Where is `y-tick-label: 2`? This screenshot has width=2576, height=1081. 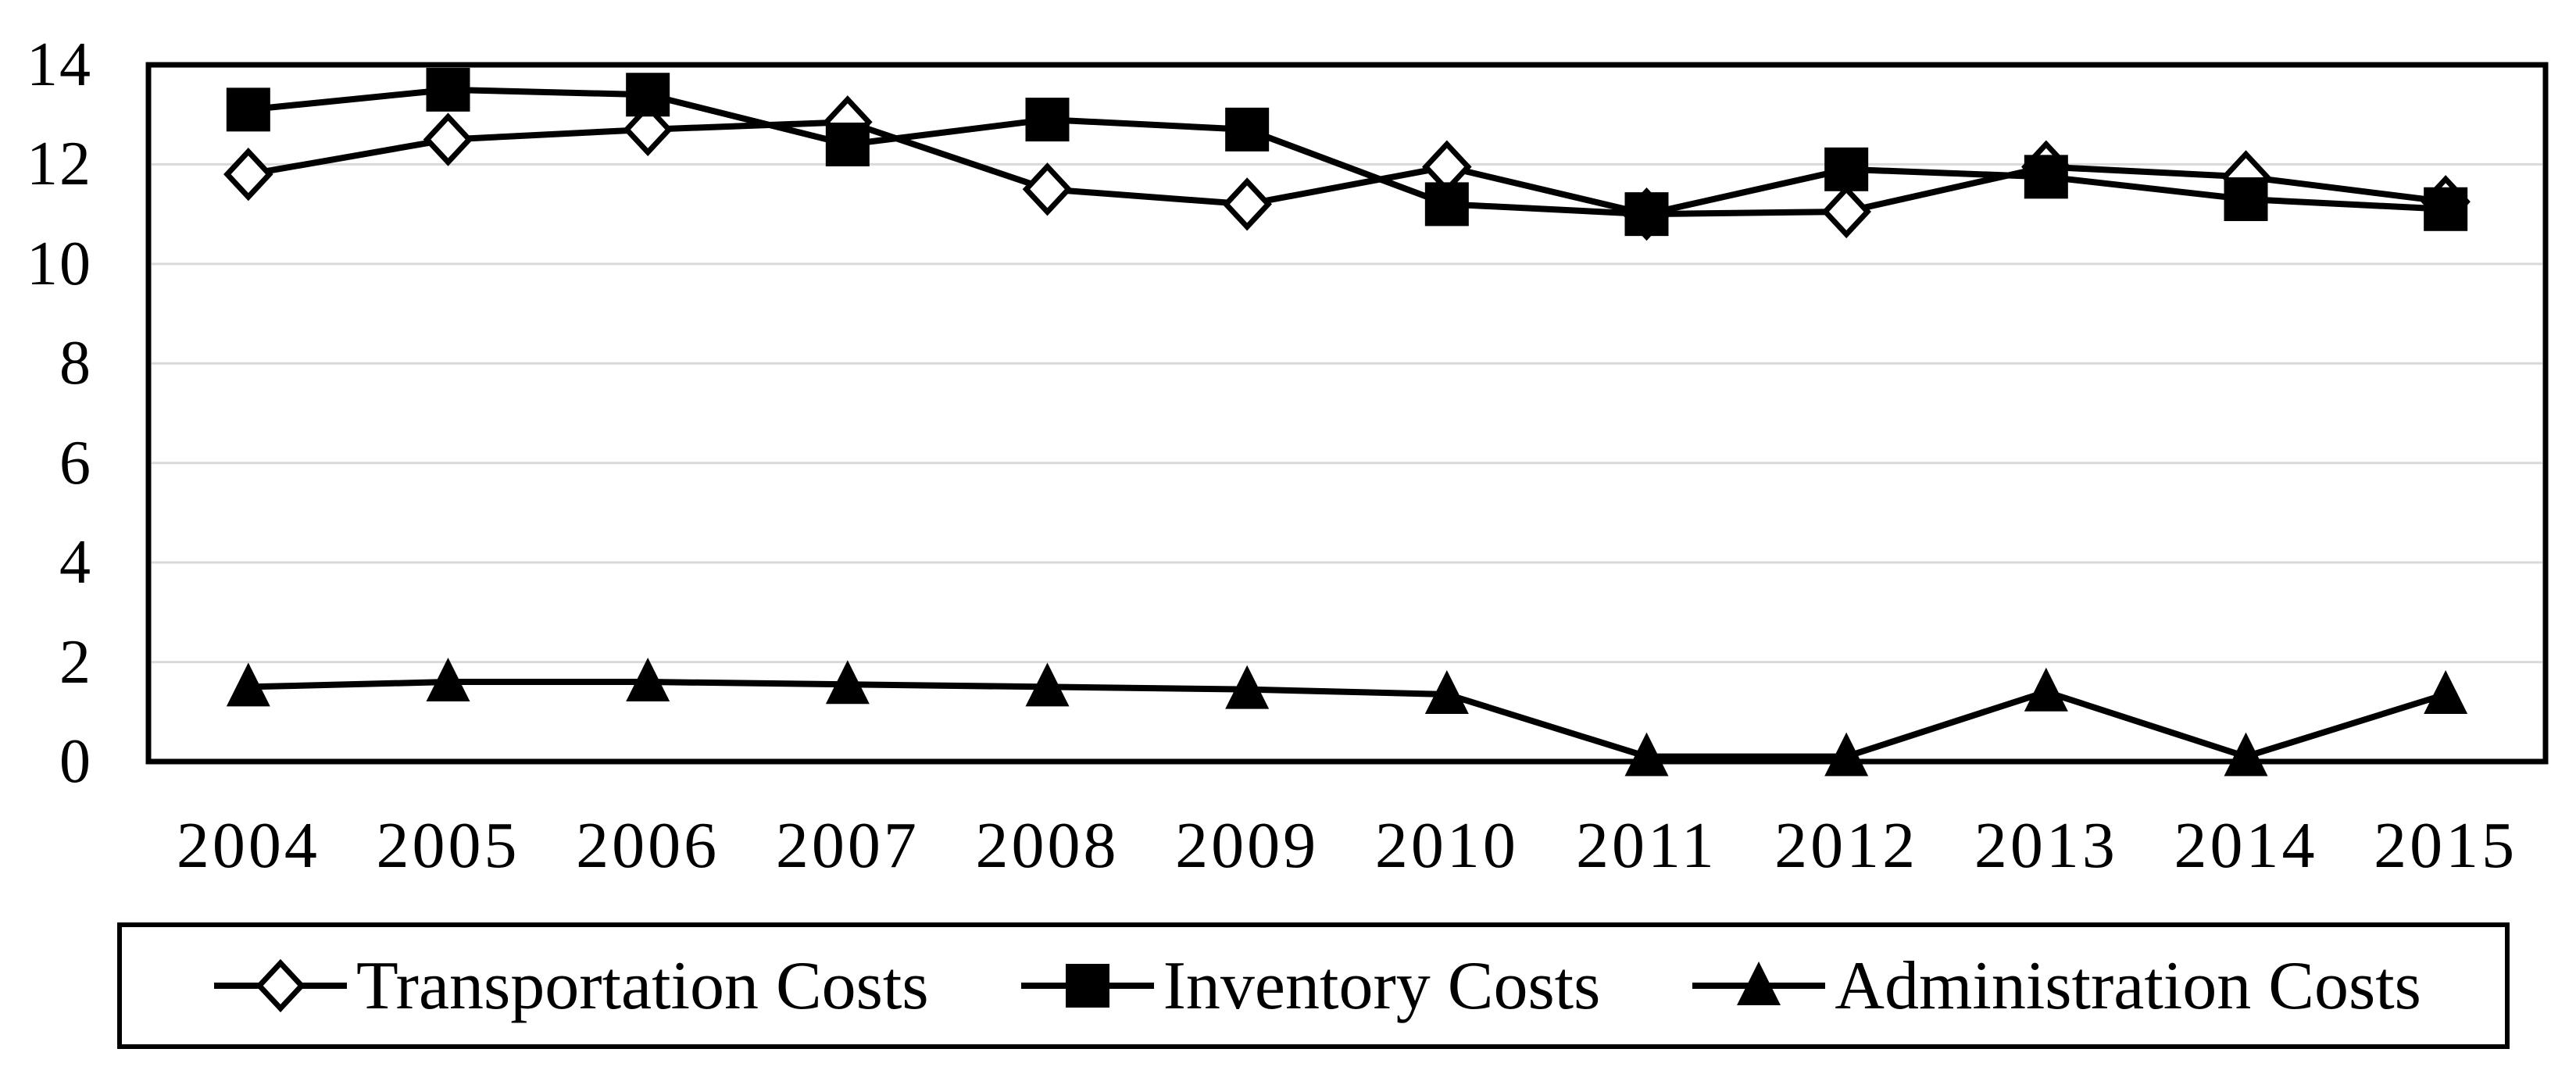
y-tick-label: 2 is located at coordinates (76, 662).